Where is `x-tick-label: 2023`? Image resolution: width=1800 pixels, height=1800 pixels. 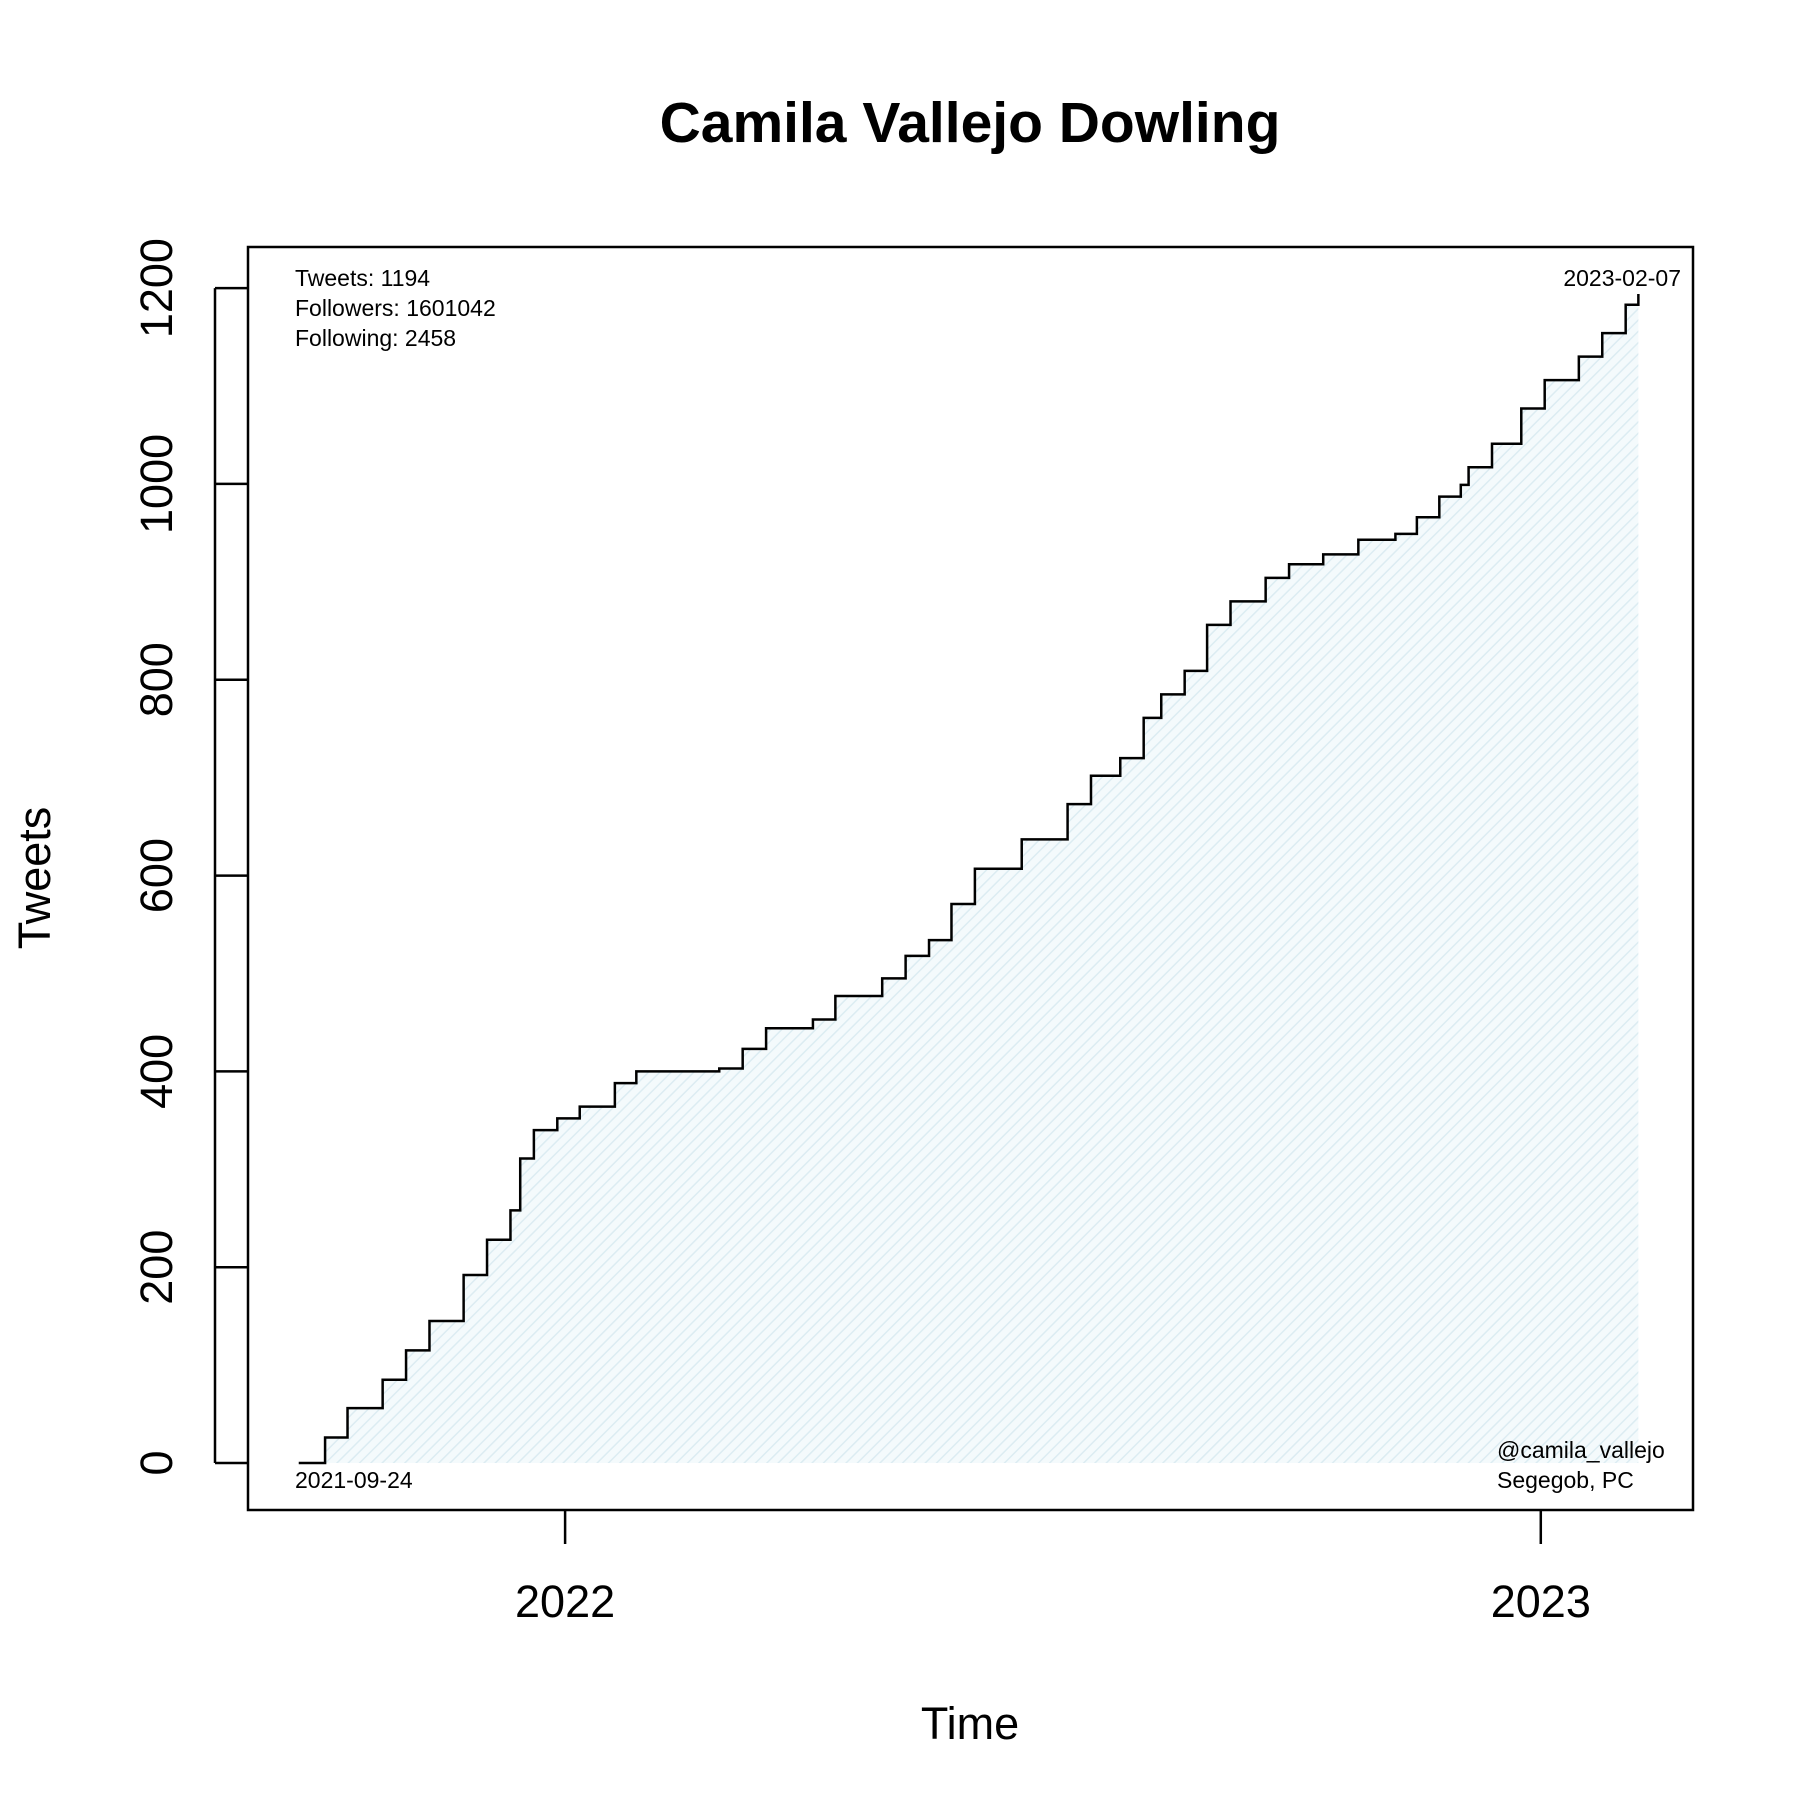 x-tick-label: 2023 is located at coordinates (1541, 1601).